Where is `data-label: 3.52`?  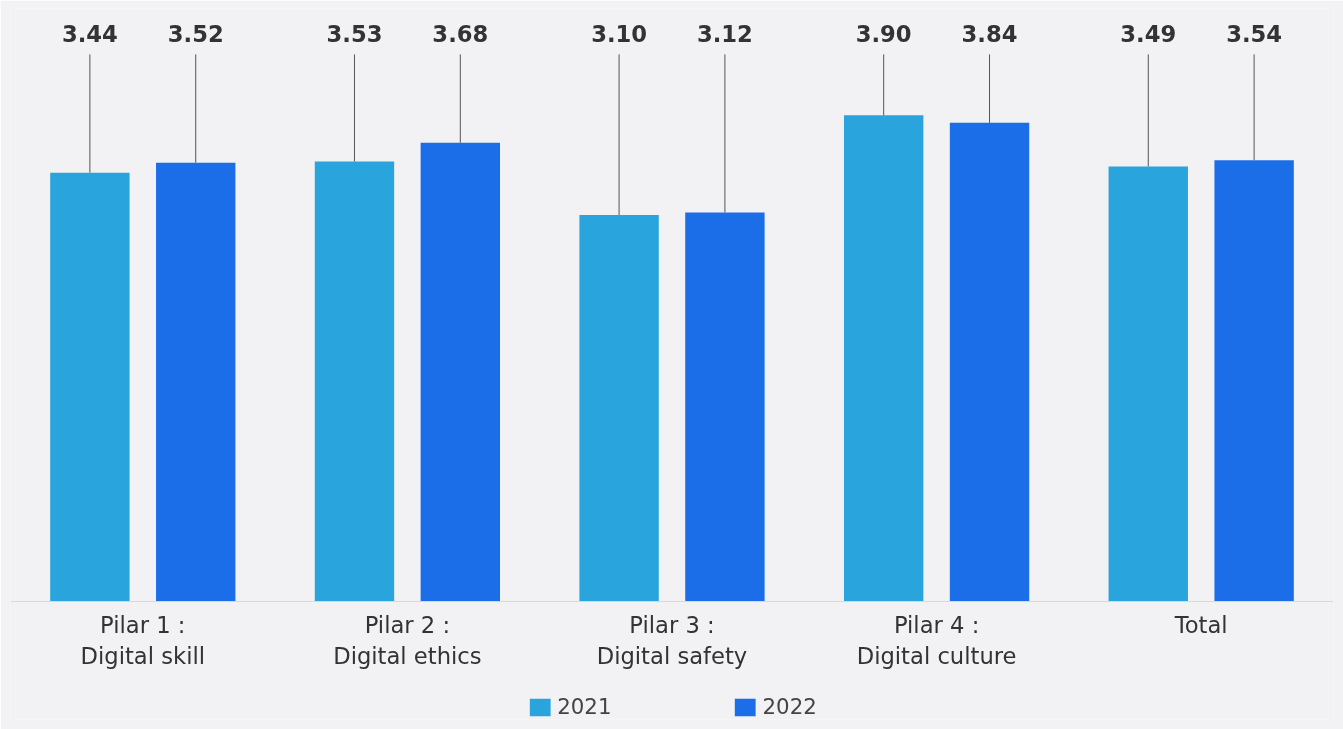
data-label: 3.52 is located at coordinates (195, 34).